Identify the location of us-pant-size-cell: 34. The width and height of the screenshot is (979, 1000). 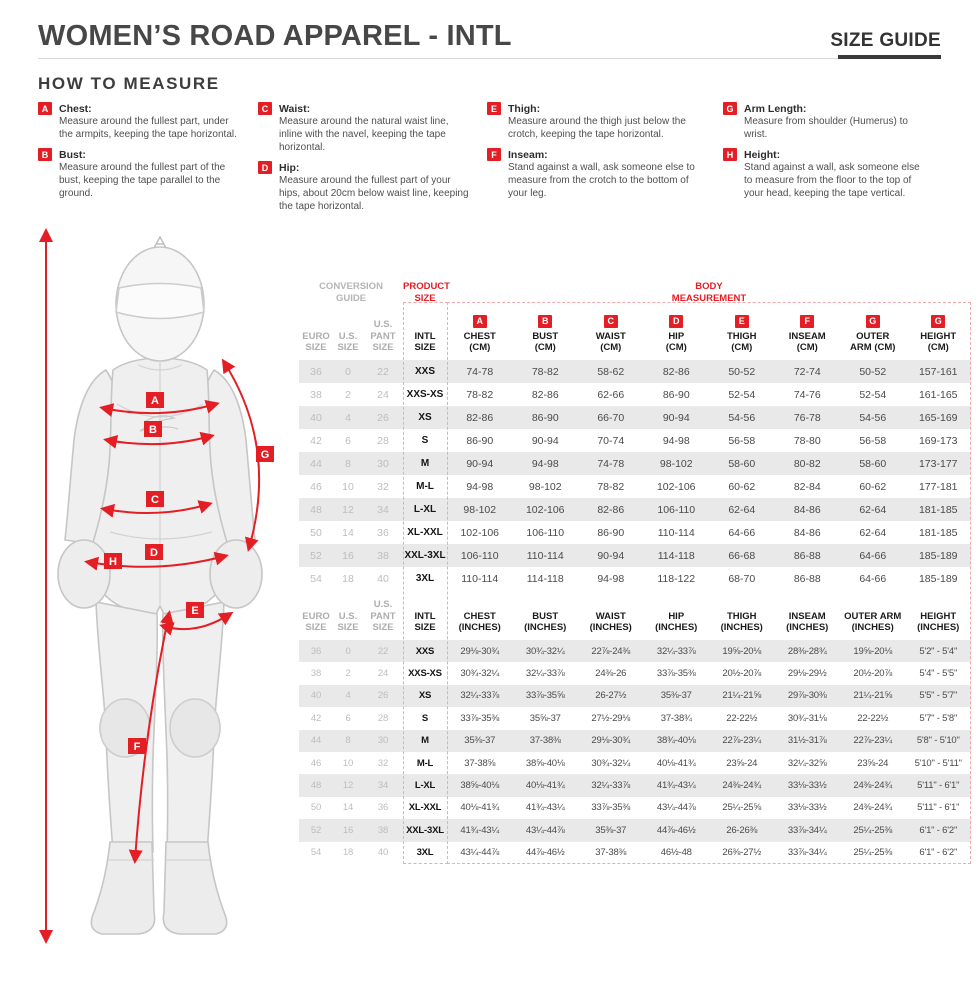
(383, 786).